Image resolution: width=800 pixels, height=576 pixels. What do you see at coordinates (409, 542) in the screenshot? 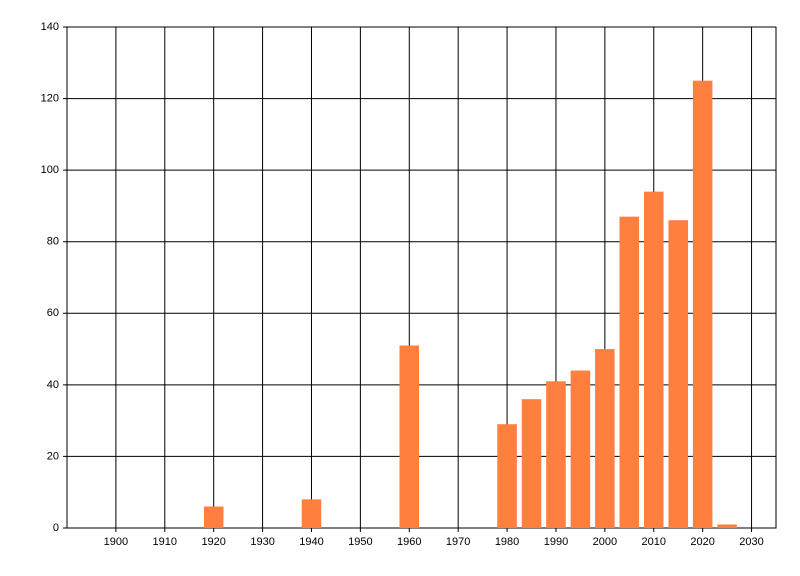
I see `x-tick-label: 1960` at bounding box center [409, 542].